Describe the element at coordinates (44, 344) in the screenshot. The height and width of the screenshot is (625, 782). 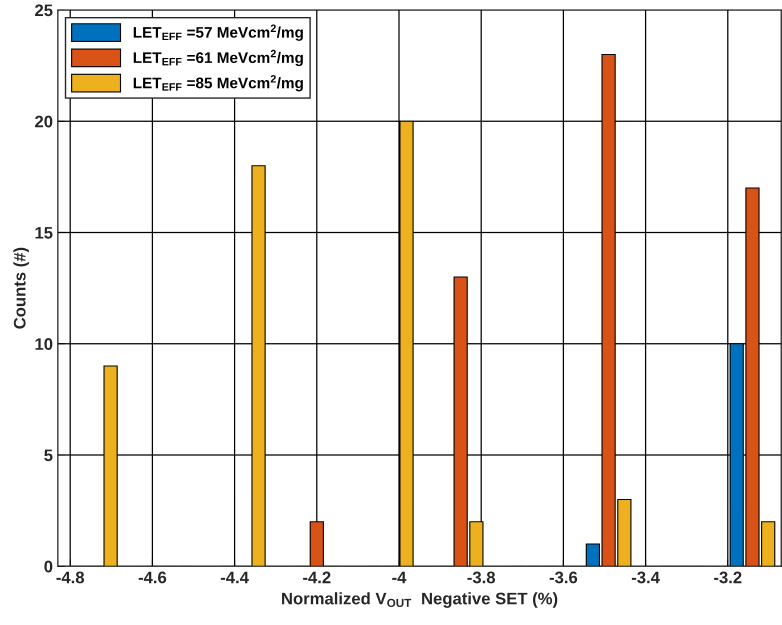
I see `y-tick-label: 10` at that location.